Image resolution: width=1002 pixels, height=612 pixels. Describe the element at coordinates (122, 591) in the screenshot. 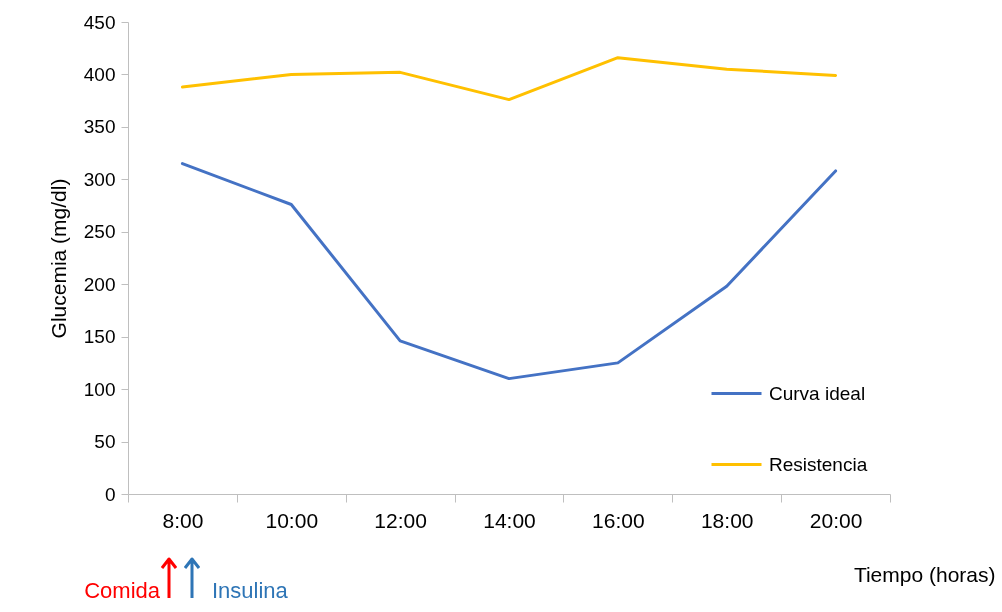

I see `text: Comida` at that location.